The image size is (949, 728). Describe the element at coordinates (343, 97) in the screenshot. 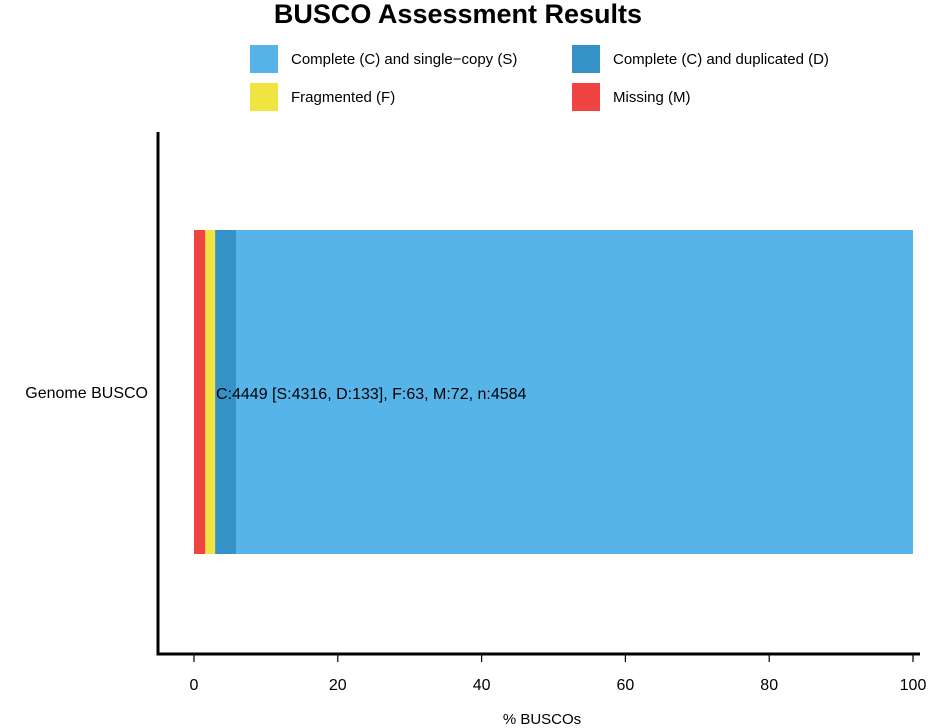

I see `legend-label-fragmented: Fragmented (F)` at that location.